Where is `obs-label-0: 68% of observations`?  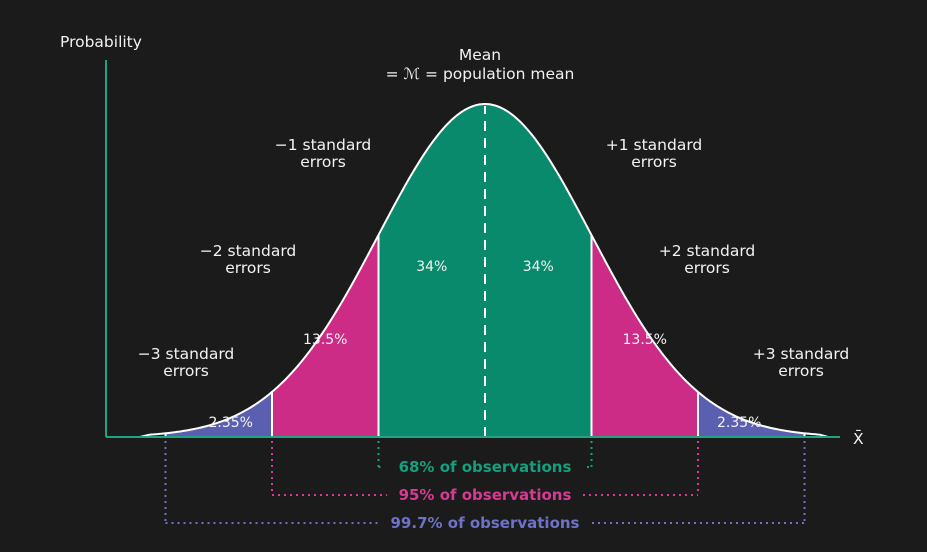
obs-label-0: 68% of observations is located at coordinates (485, 467).